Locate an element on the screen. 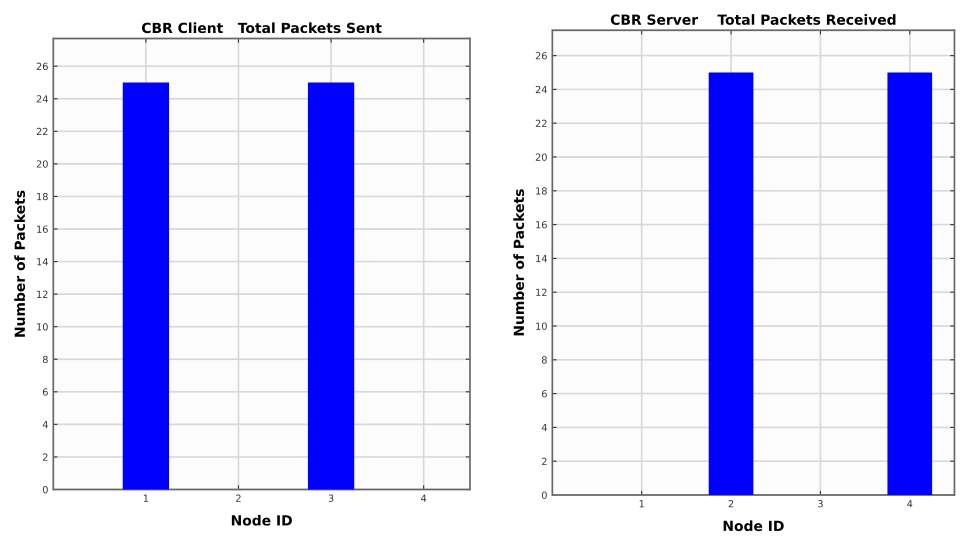 The image size is (969, 550). chart-title: CBR Client Total Packets Sent is located at coordinates (262, 28).